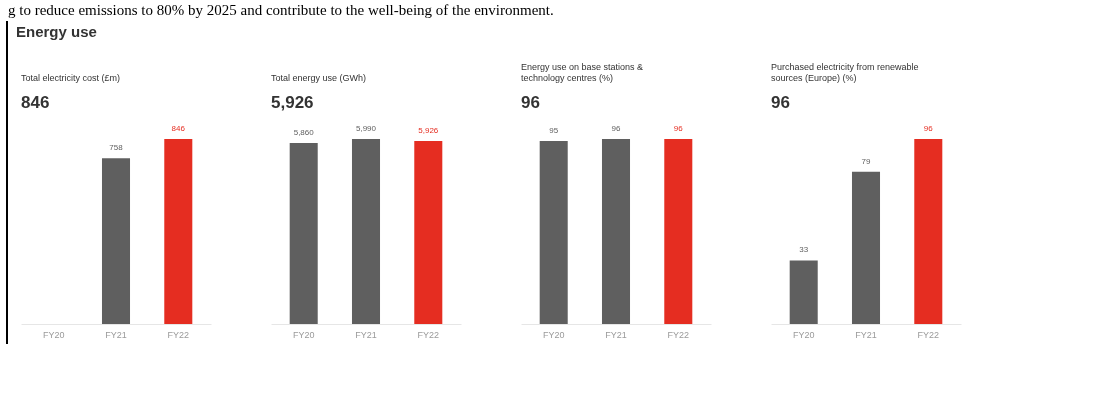 This screenshot has height=400, width=1105. Describe the element at coordinates (319, 78) in the screenshot. I see `chart-title: Total energy use (GWh)` at that location.